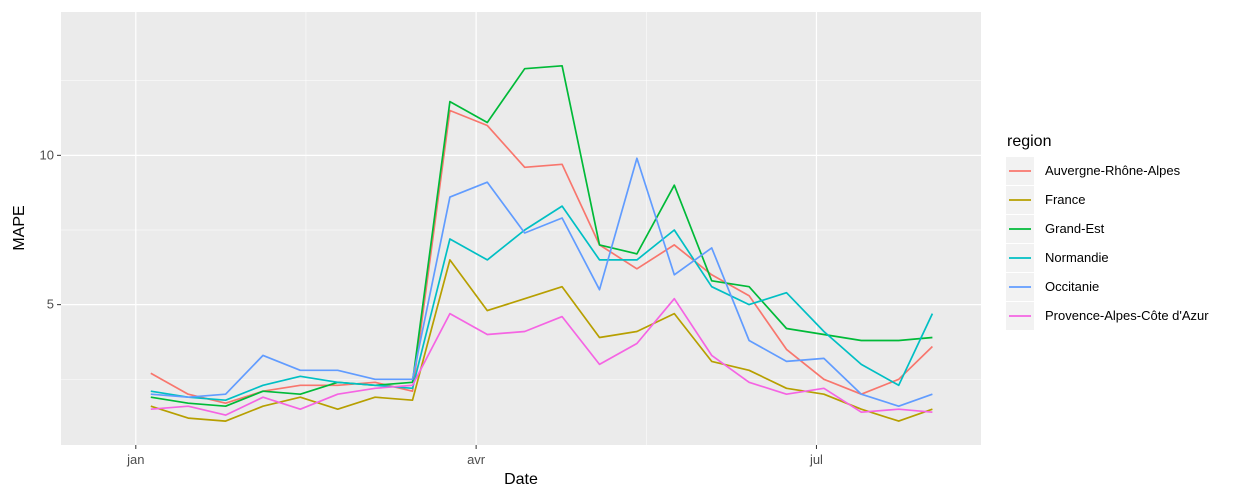  What do you see at coordinates (1077, 257) in the screenshot?
I see `legend-label: Normandie` at bounding box center [1077, 257].